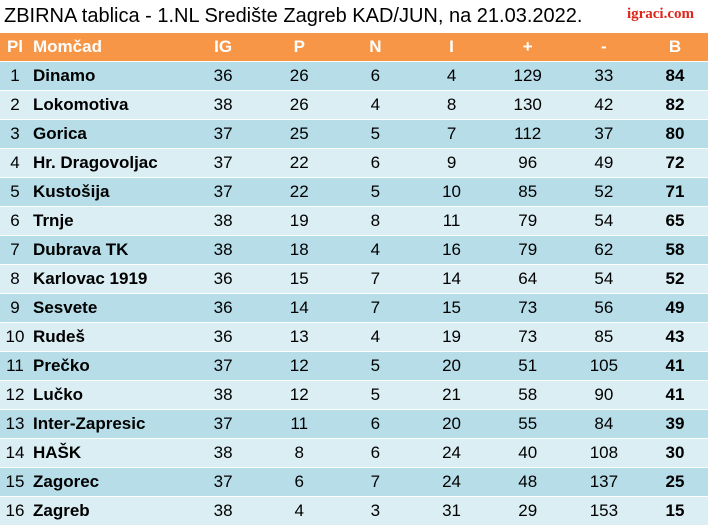  Describe the element at coordinates (604, 192) in the screenshot. I see `cell-goals-against: 52` at that location.